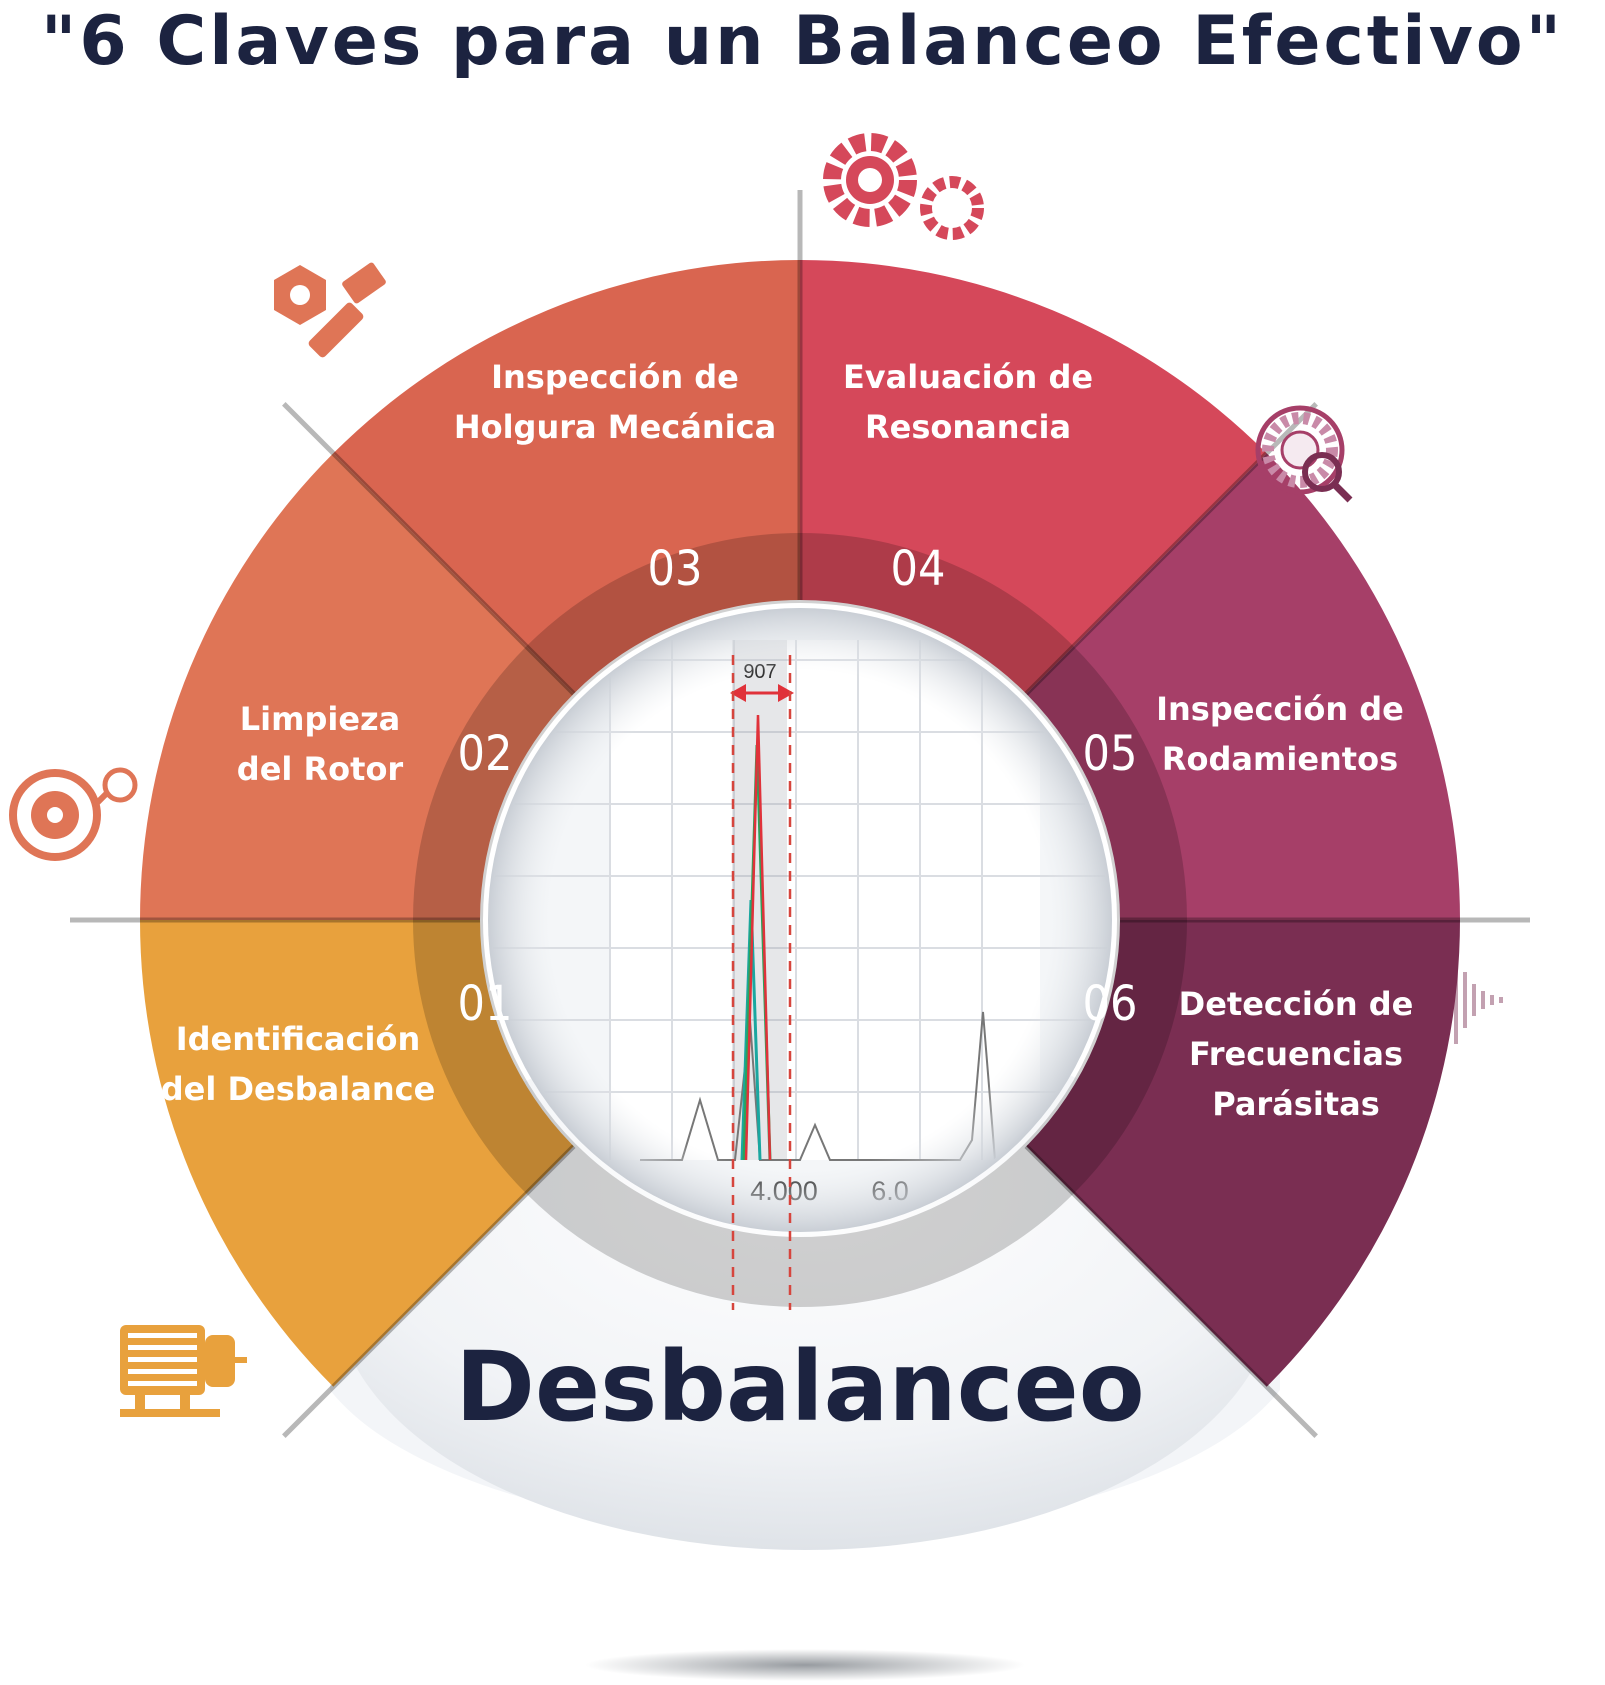 Image resolution: width=1605 pixels, height=1685 pixels. I want to click on segment-label: del Desbalance, so click(298, 1089).